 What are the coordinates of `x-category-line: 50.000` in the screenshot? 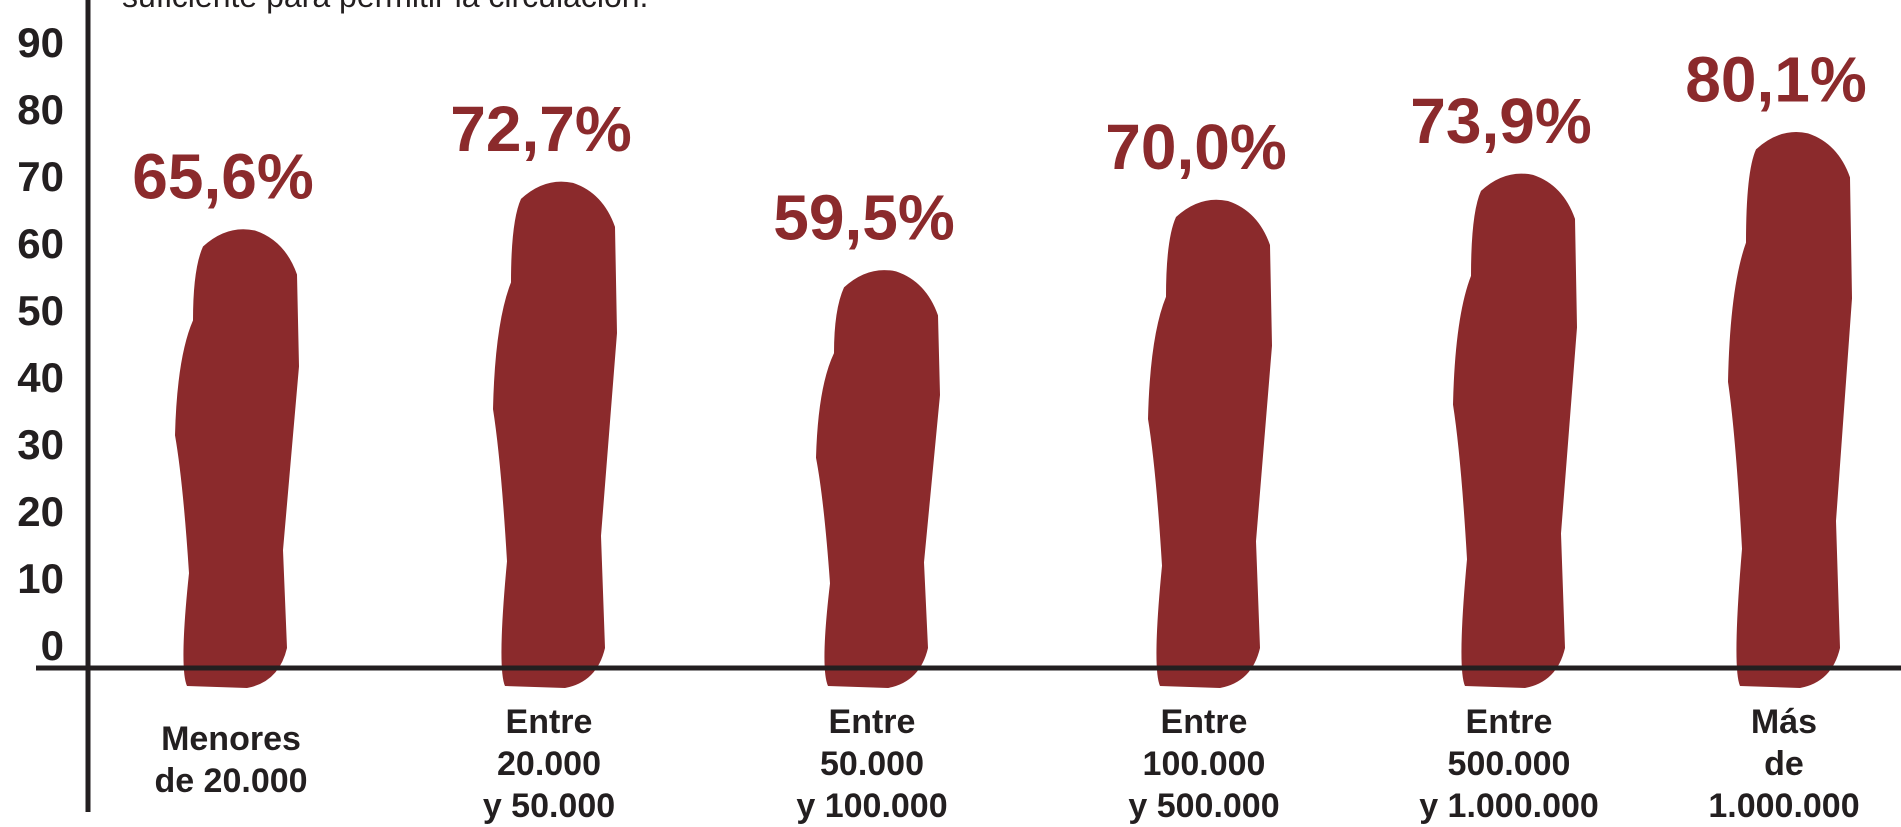 It's located at (872, 764).